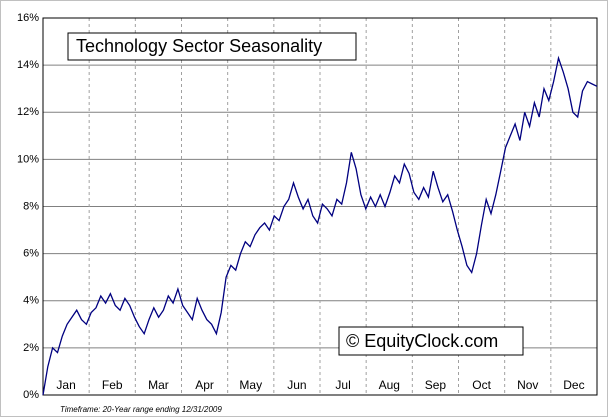  What do you see at coordinates (31, 254) in the screenshot?
I see `y-tick-label: 6%` at bounding box center [31, 254].